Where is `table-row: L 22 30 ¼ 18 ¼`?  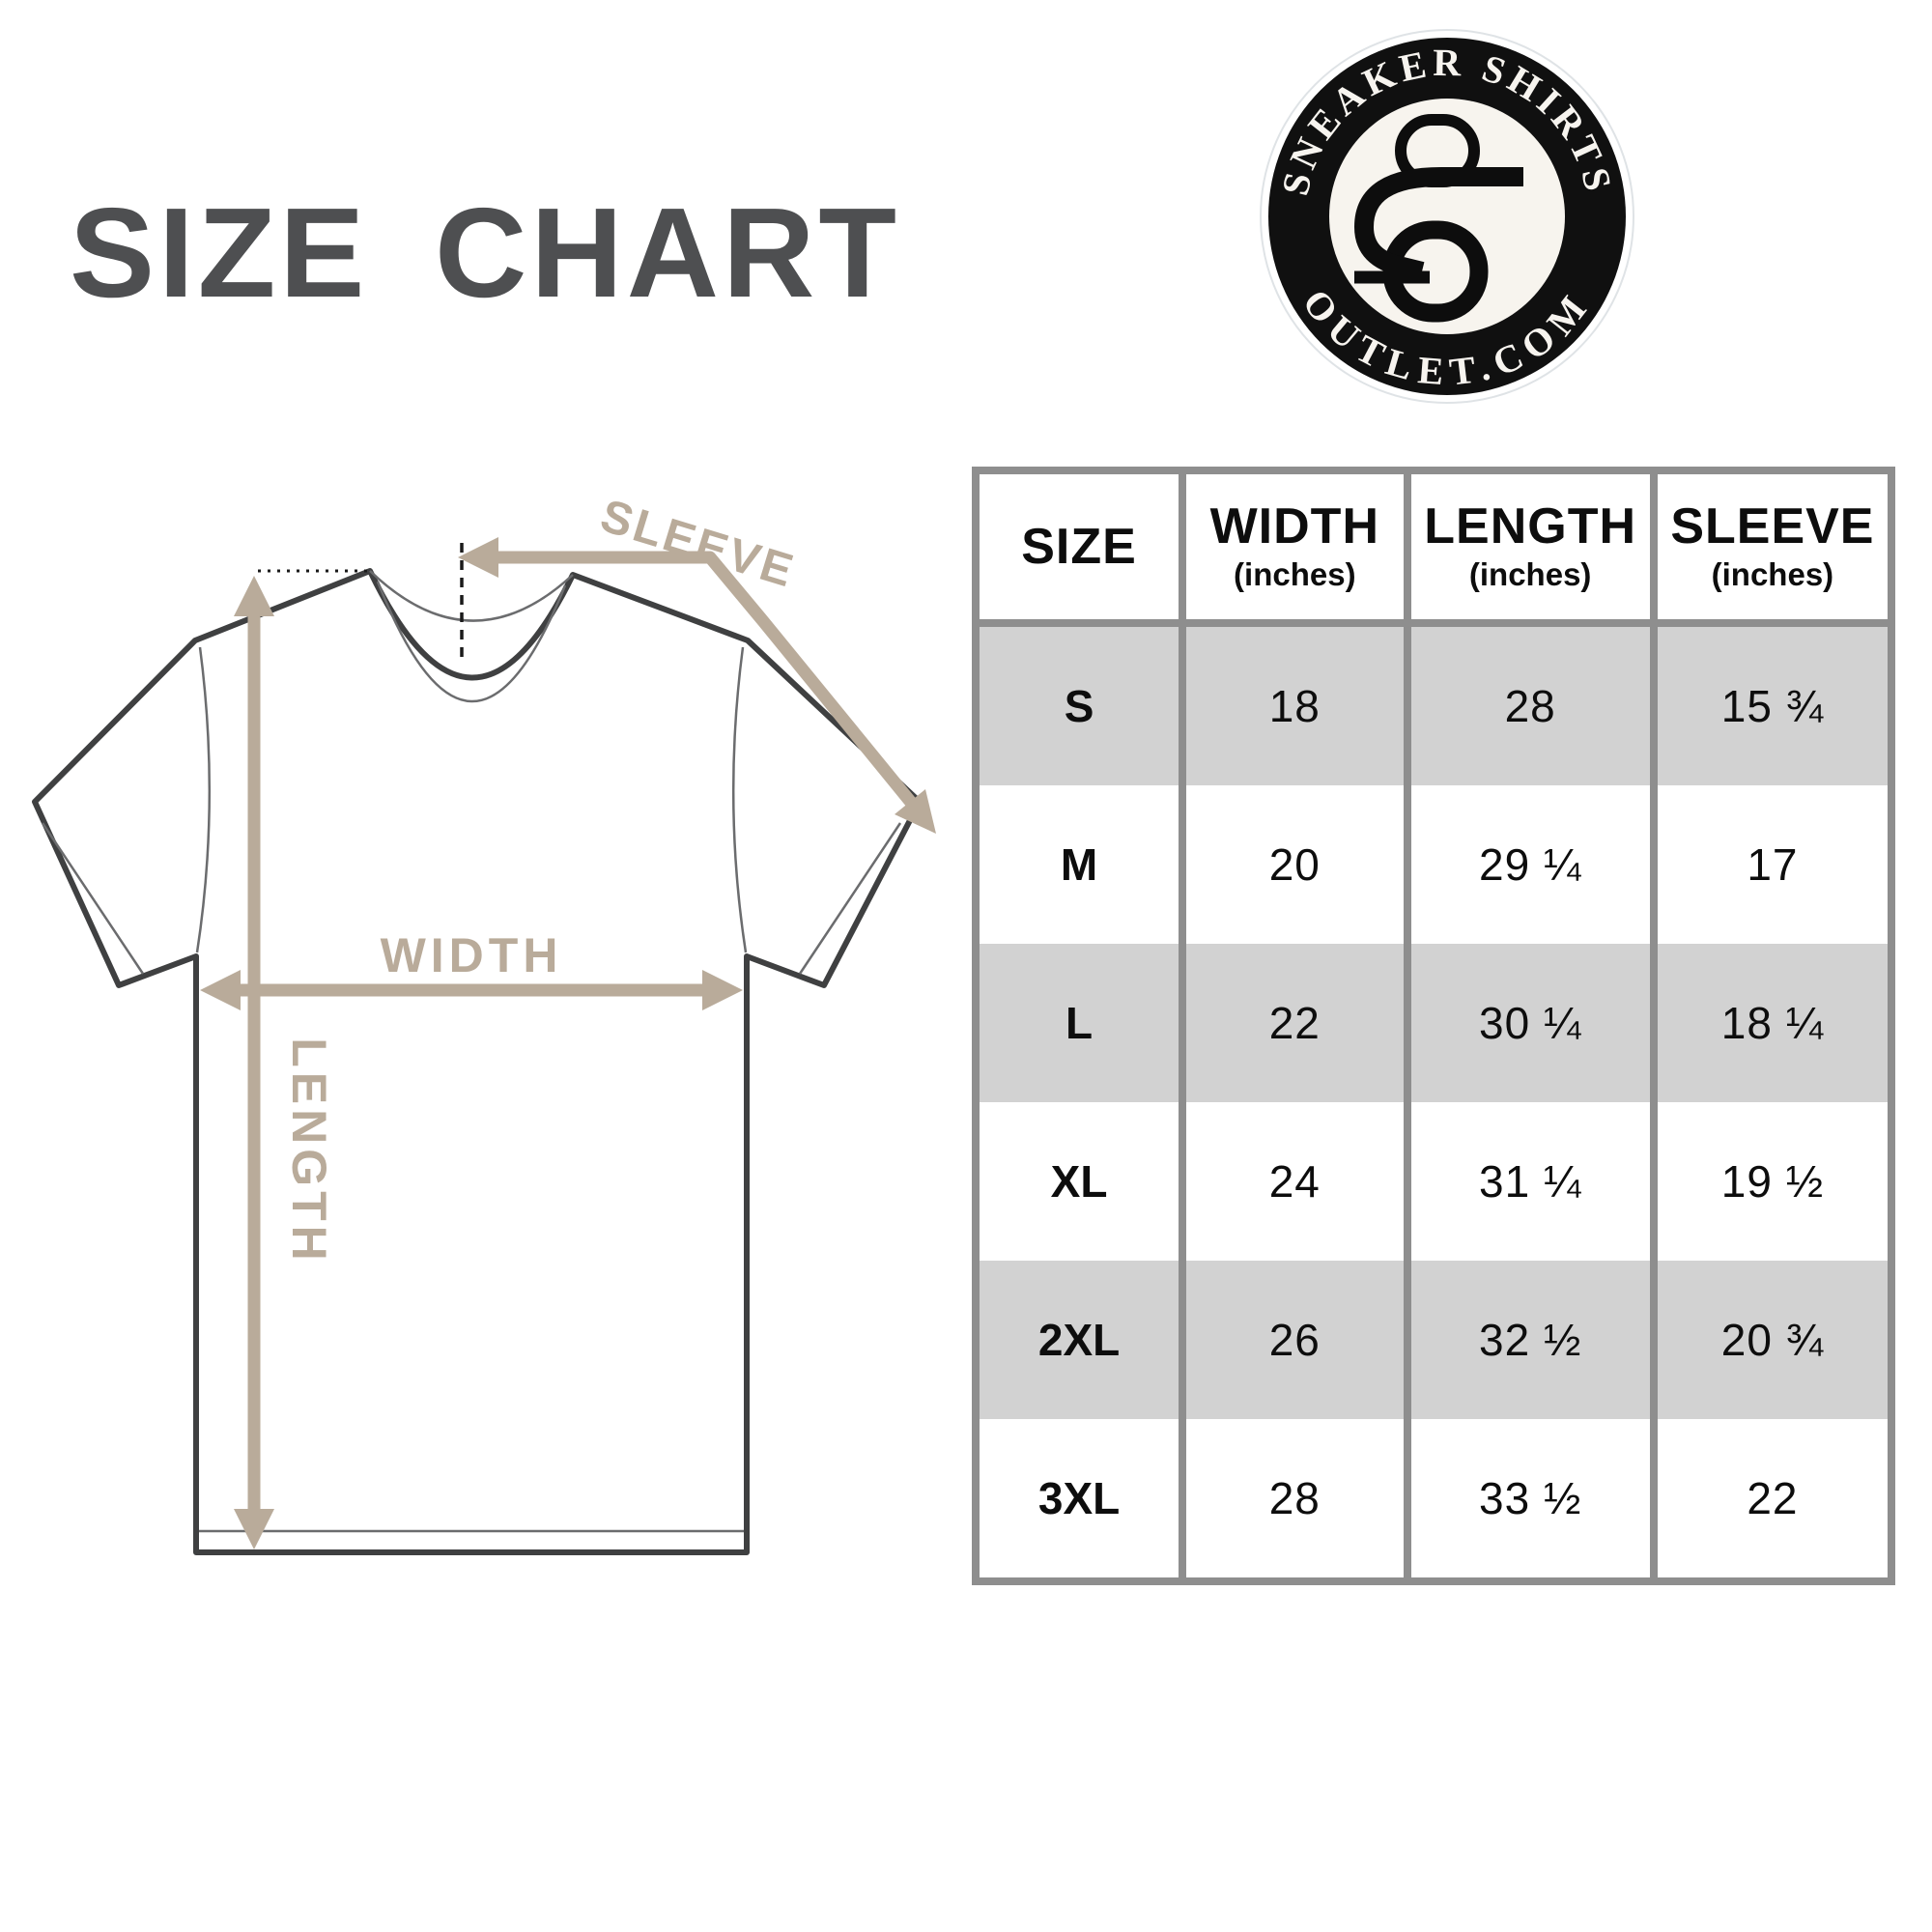
table-row: L 22 30 ¼ 18 ¼ is located at coordinates (1434, 1023).